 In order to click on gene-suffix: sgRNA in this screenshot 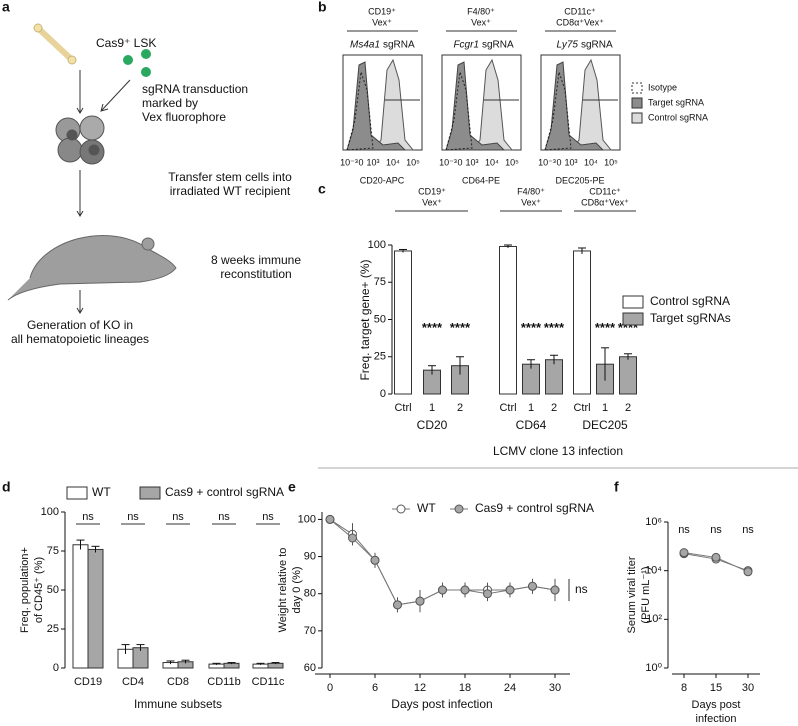, I will do `click(498, 45)`.